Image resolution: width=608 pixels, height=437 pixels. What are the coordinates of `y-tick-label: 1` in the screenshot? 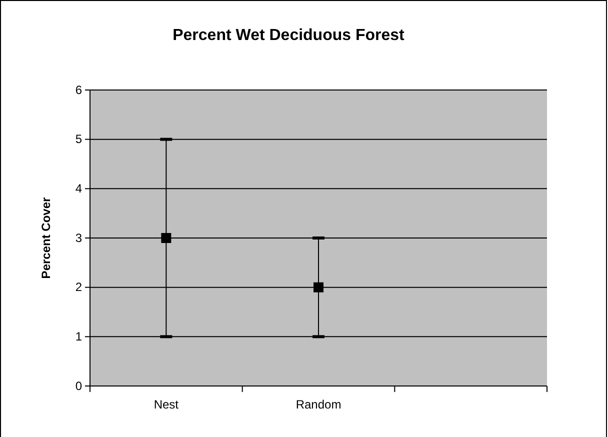 It's located at (78, 337).